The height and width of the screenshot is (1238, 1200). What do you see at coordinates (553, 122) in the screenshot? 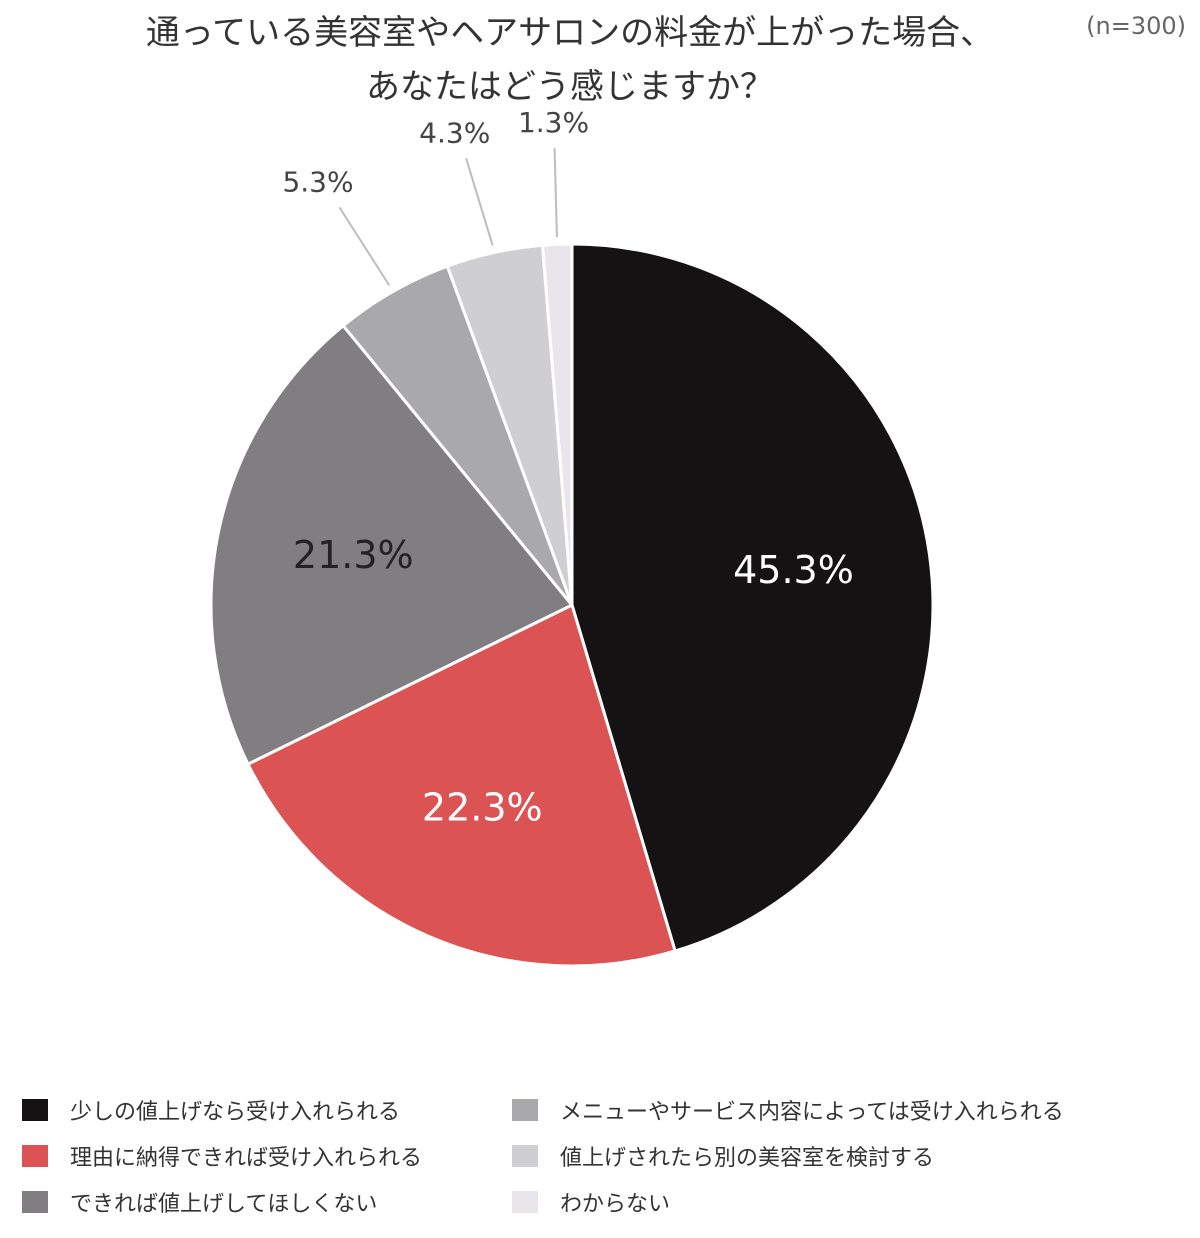
I see `pie-slice-label-6: 1.3%` at bounding box center [553, 122].